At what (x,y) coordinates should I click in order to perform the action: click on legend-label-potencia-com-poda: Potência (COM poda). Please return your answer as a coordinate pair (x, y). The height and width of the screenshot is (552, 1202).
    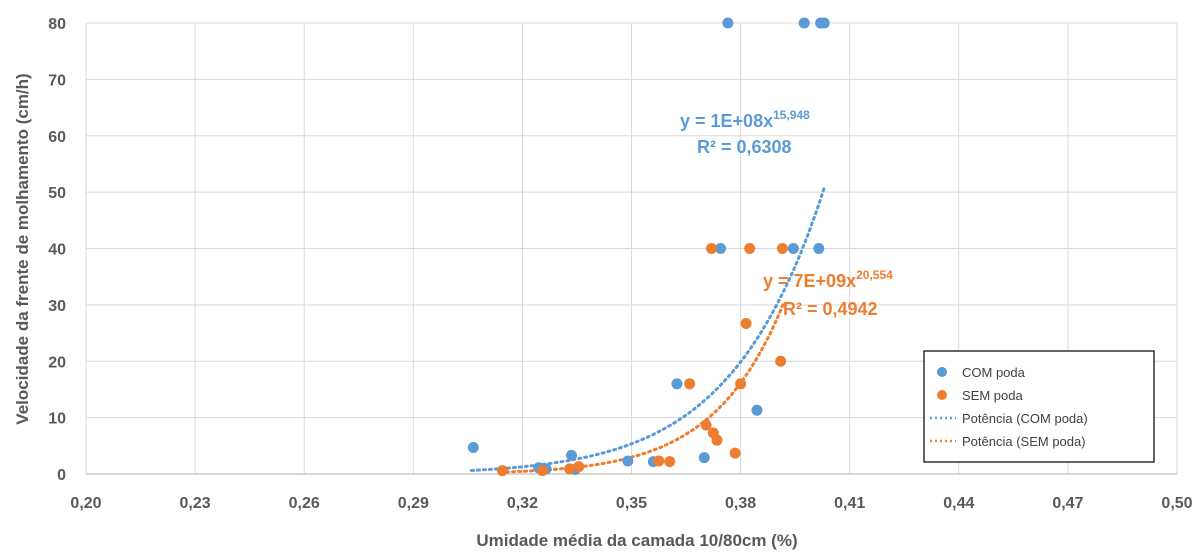
    Looking at the image, I should click on (1025, 418).